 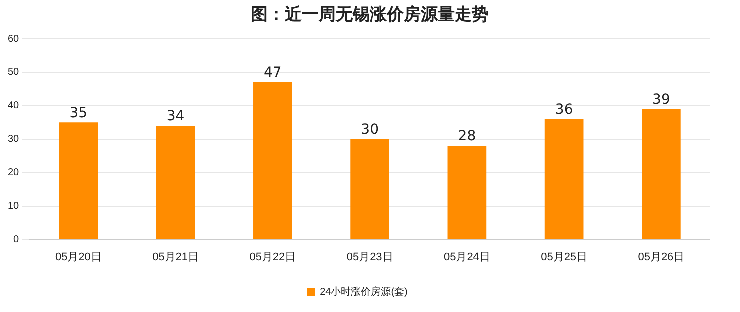 I want to click on data-label: 35, so click(x=79, y=113).